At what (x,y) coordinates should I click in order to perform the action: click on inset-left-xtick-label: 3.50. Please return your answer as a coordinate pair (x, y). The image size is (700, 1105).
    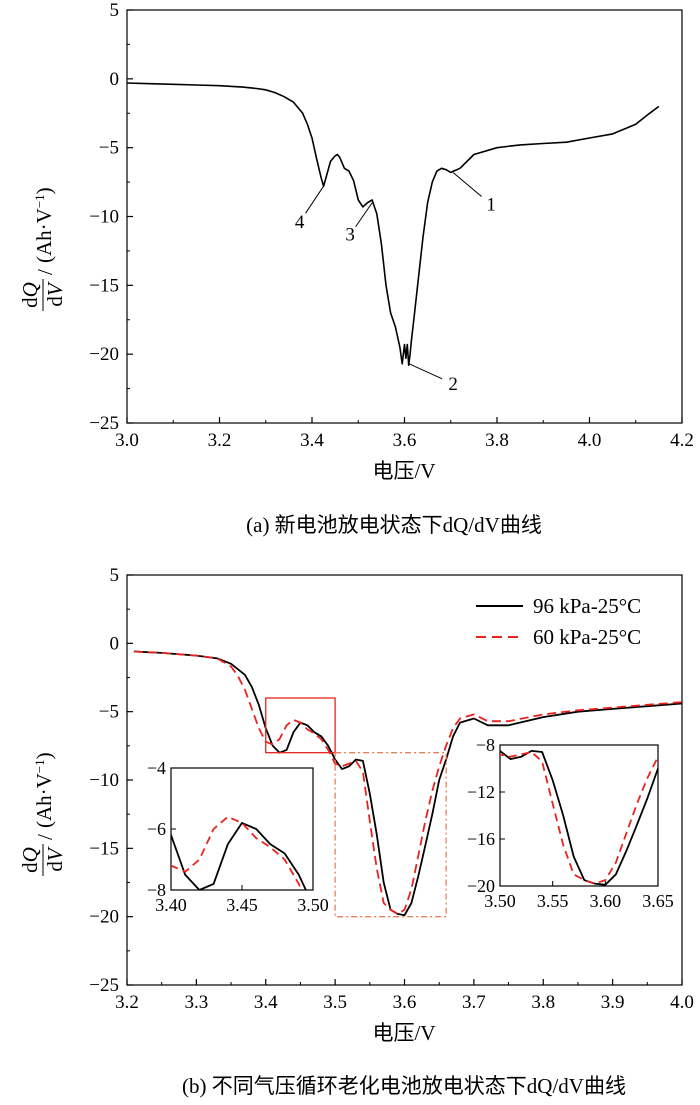
    Looking at the image, I should click on (313, 905).